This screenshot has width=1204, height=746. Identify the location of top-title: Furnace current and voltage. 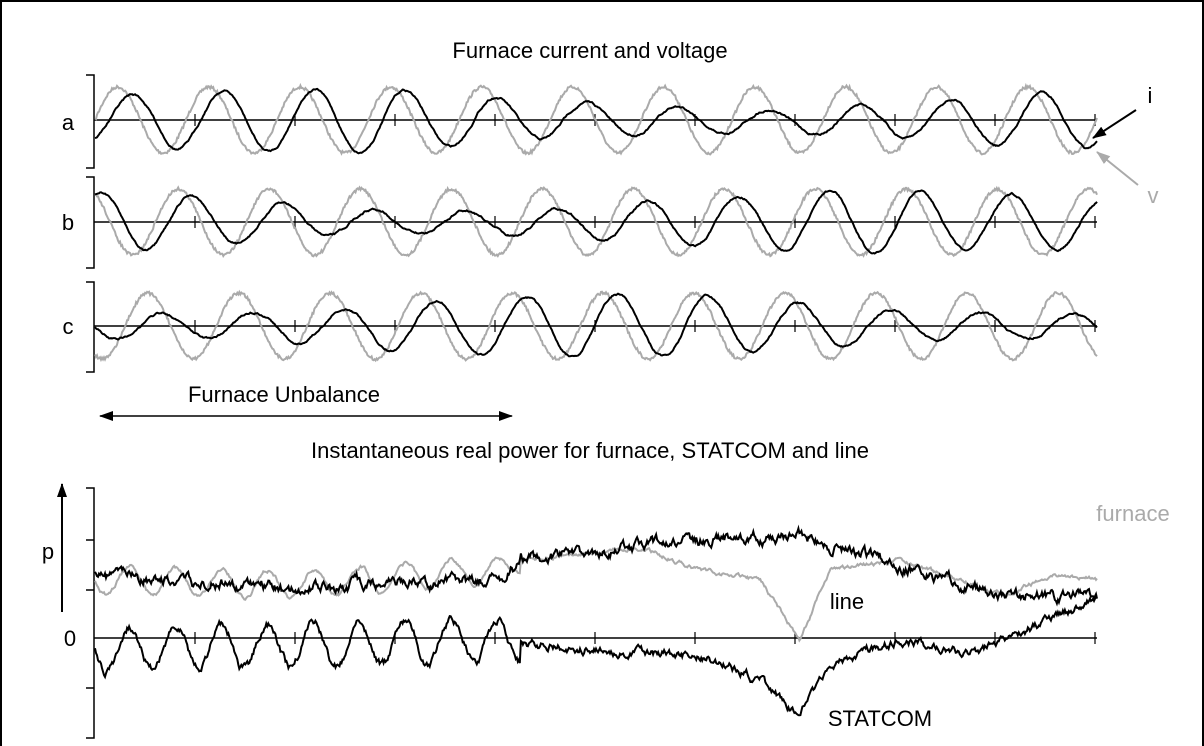
(589, 50).